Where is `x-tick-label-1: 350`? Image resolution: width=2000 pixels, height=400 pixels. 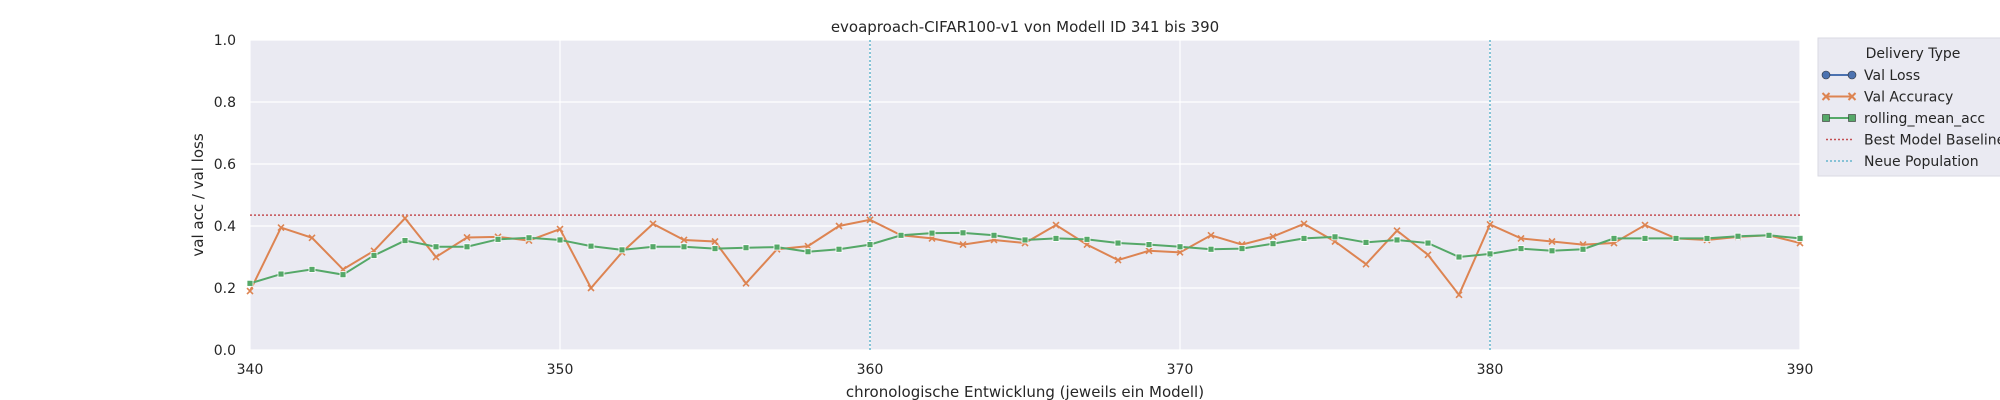
x-tick-label-1: 350 is located at coordinates (560, 370).